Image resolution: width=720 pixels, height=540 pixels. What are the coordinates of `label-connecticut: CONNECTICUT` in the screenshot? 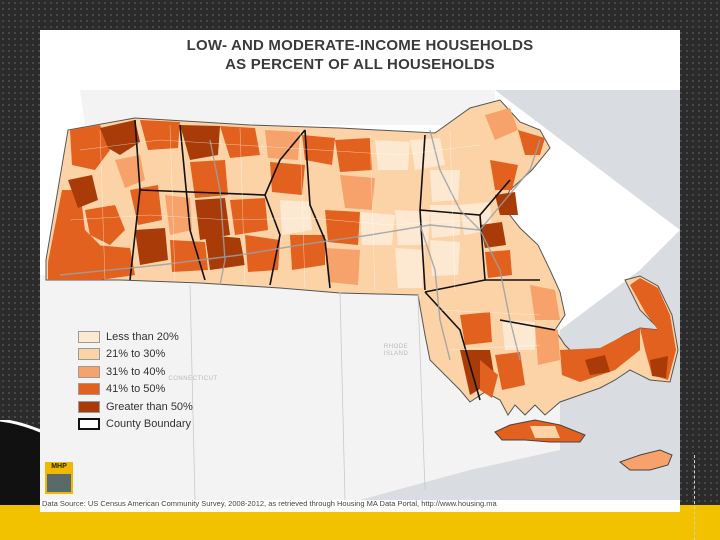 It's located at (193, 379).